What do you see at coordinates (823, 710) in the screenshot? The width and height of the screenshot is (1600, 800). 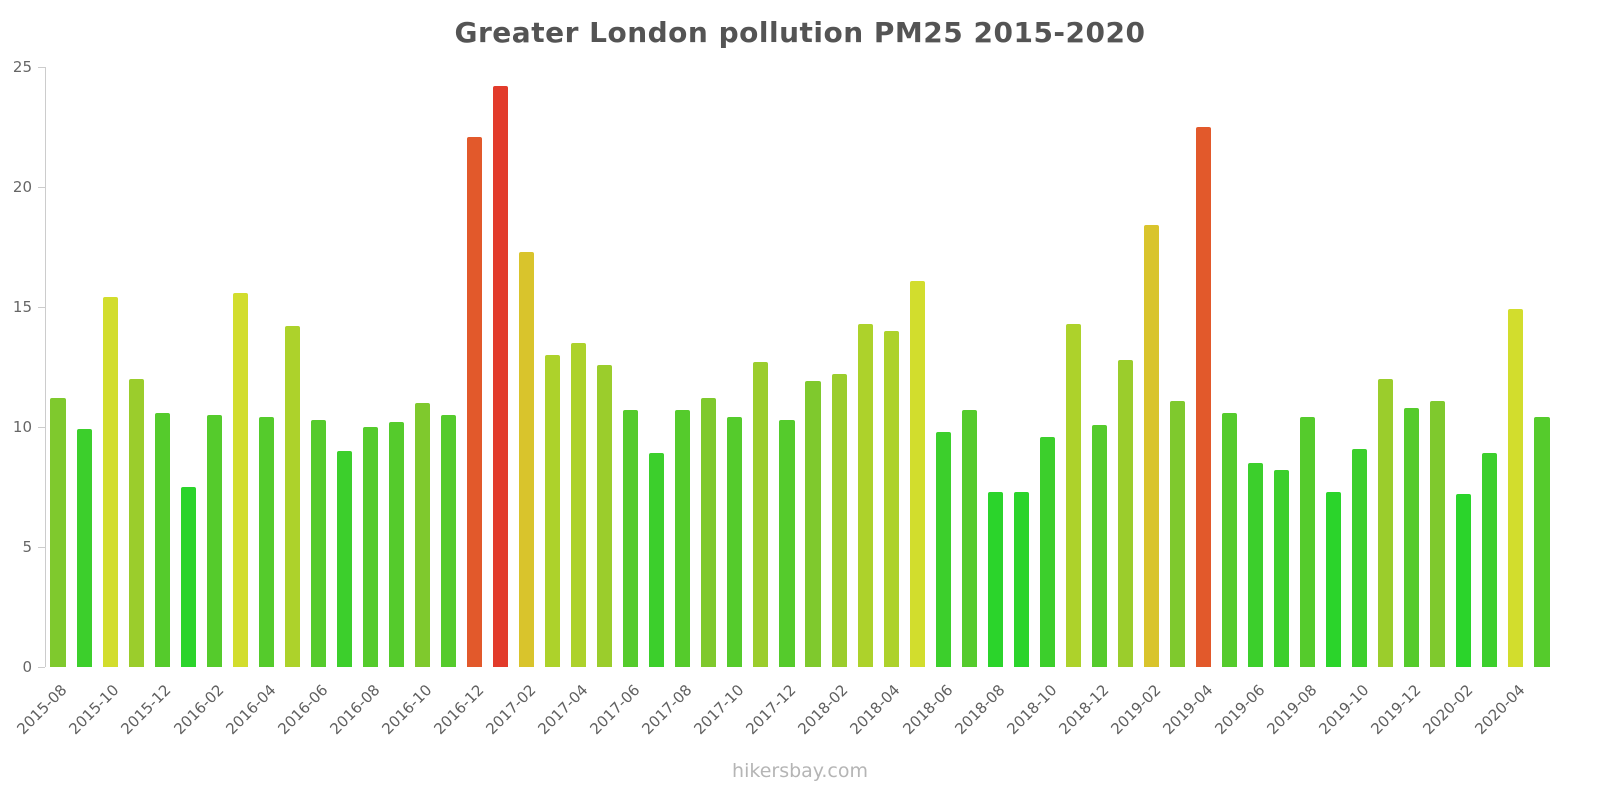 I see `x-tick-label-2018-02: 2018-02` at bounding box center [823, 710].